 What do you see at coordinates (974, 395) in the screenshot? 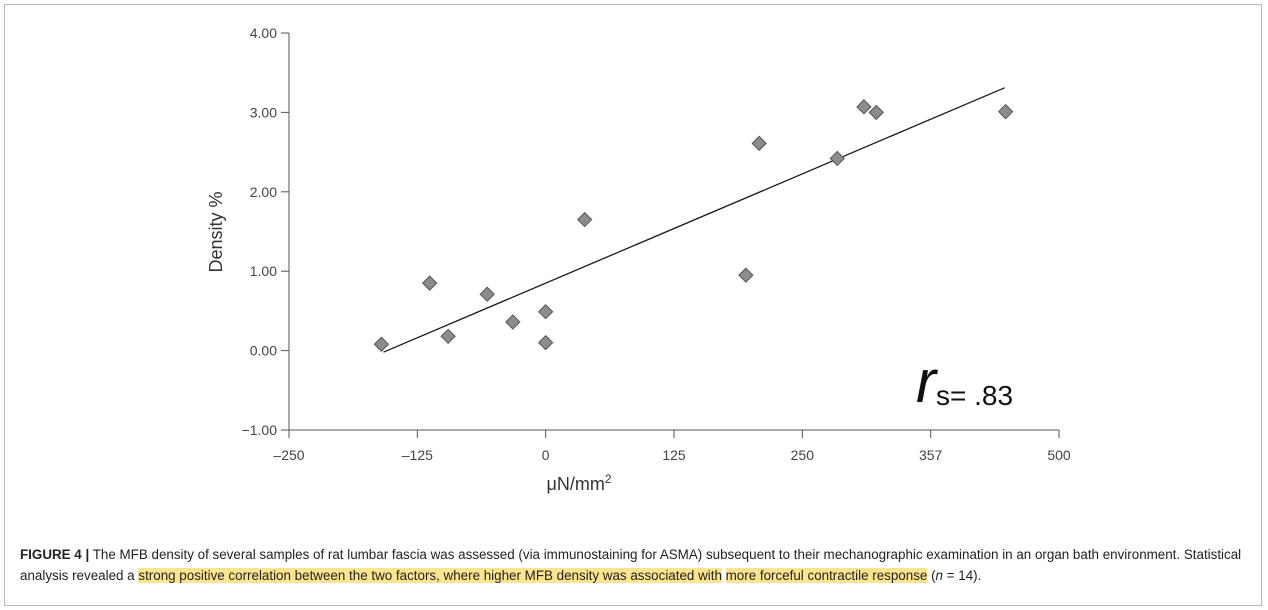
I see `annotation-subscript: s= .83` at bounding box center [974, 395].